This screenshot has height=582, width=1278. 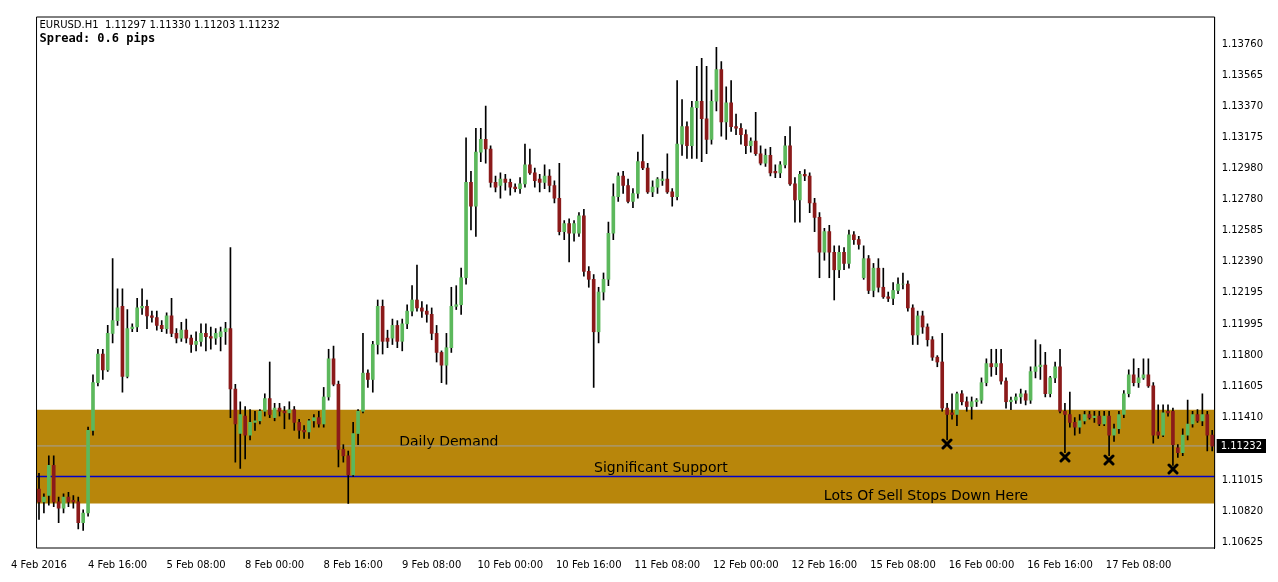 I want to click on x-tick-label: 8 Feb 00:00, so click(x=274, y=564).